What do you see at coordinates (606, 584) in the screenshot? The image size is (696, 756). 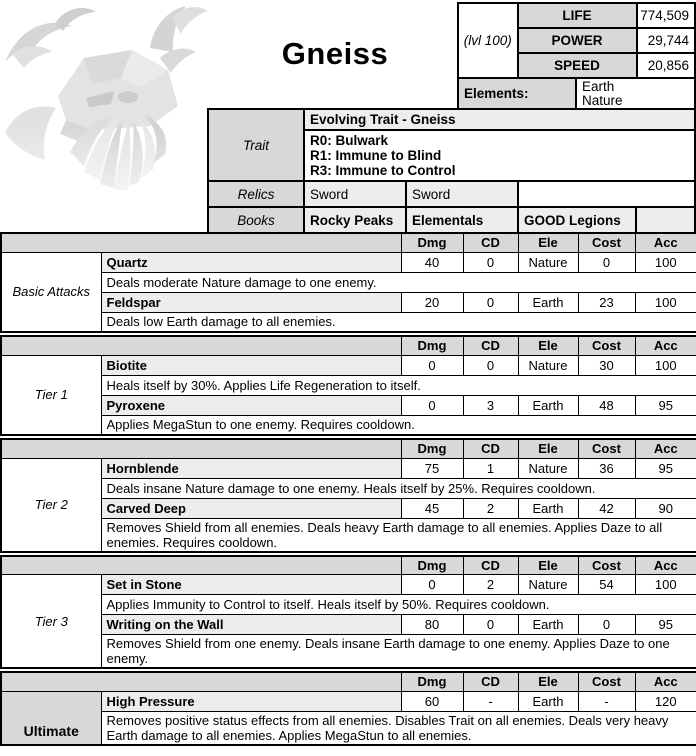 I see `ability-cost: 54` at bounding box center [606, 584].